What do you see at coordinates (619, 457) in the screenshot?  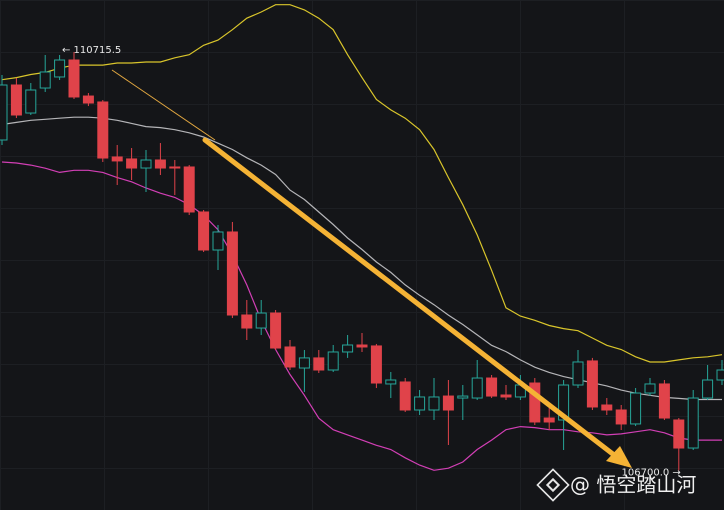 I see `arrow-head` at bounding box center [619, 457].